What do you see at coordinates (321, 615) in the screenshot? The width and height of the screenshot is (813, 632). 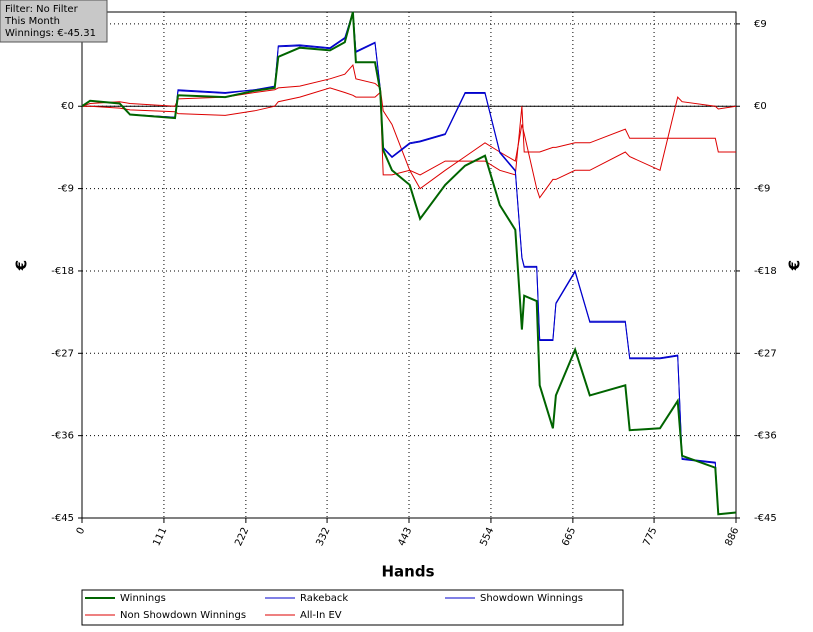 I see `legend-label: All-In EV` at bounding box center [321, 615].